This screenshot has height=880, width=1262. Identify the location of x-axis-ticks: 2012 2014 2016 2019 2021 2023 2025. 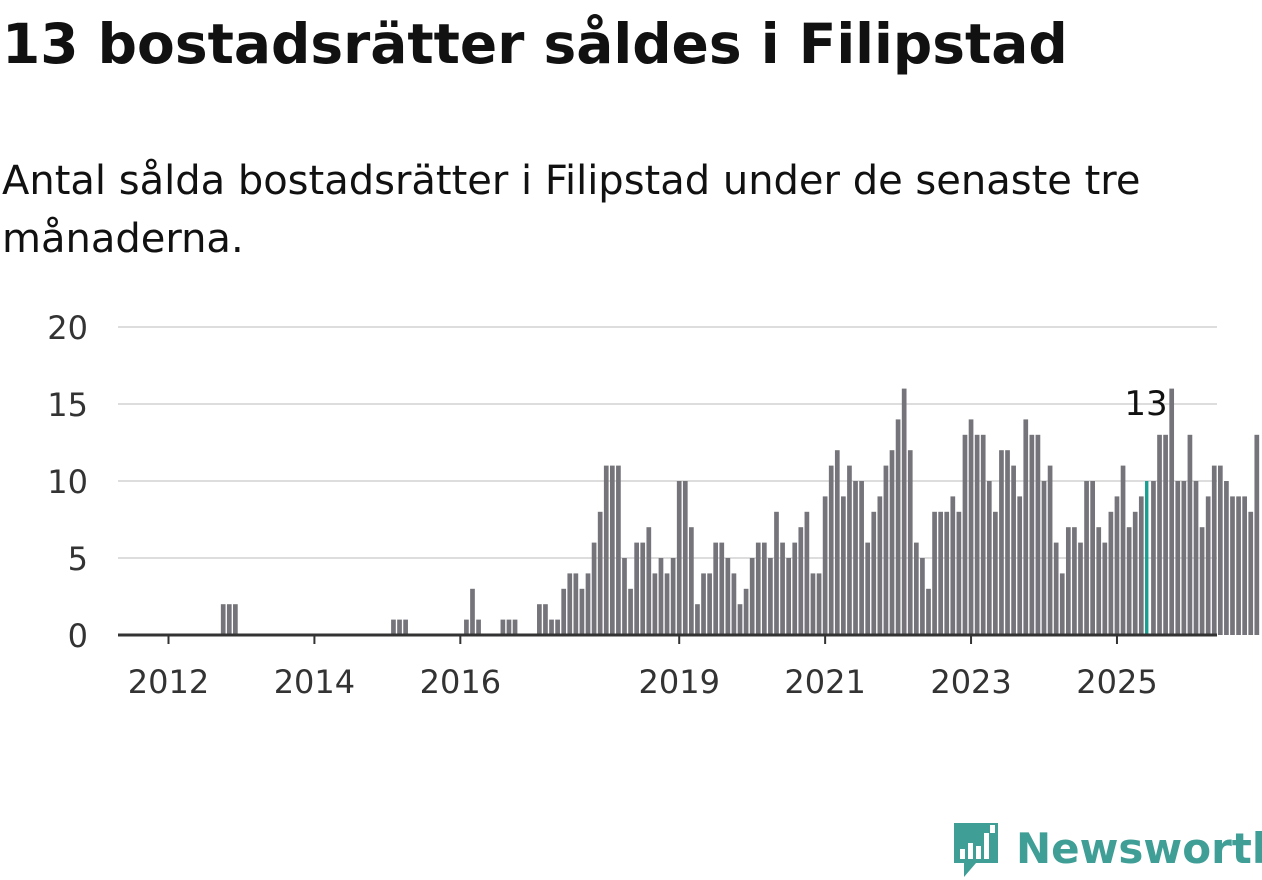
(643, 668).